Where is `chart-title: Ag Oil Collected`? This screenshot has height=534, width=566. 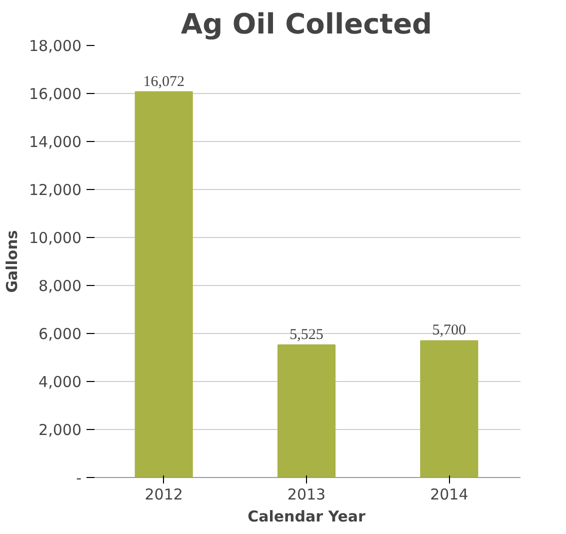
chart-title: Ag Oil Collected is located at coordinates (306, 24).